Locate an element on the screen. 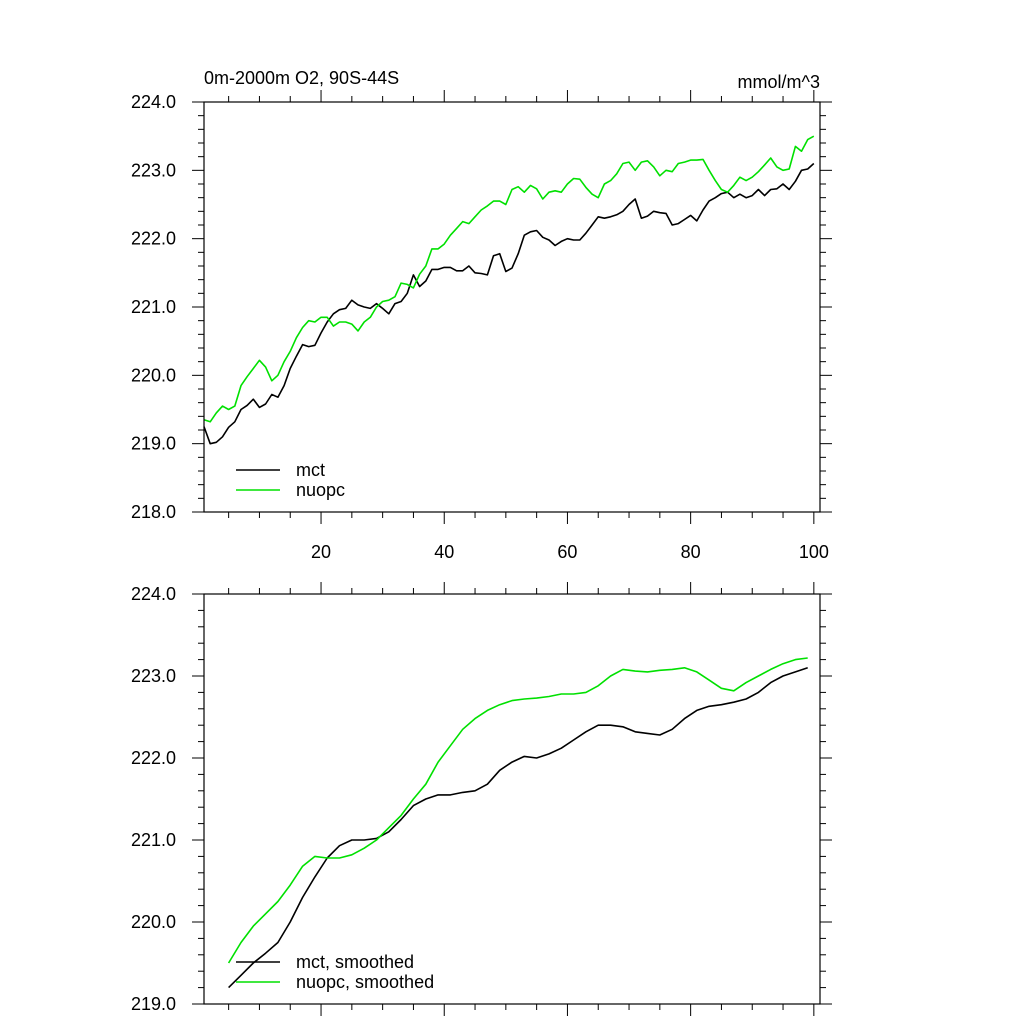  x-tick-label: 40 is located at coordinates (444, 552).